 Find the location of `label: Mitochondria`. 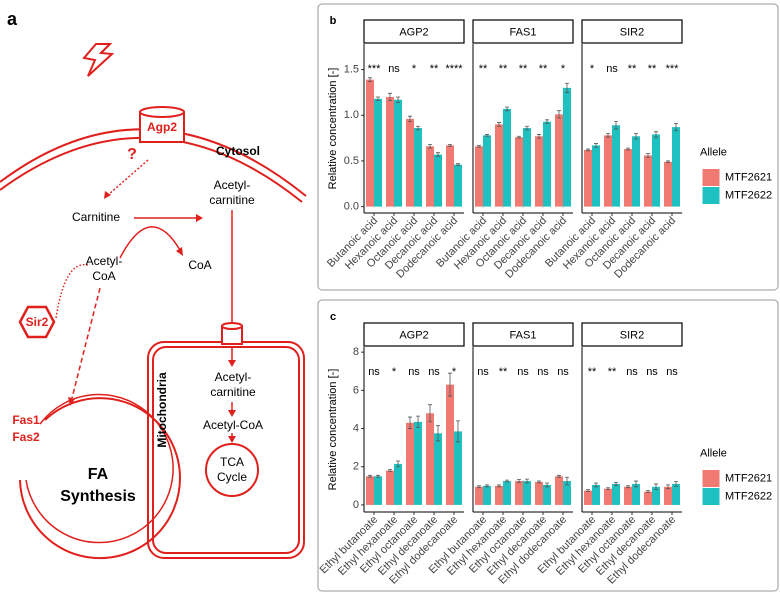

label: Mitochondria is located at coordinates (162, 410).